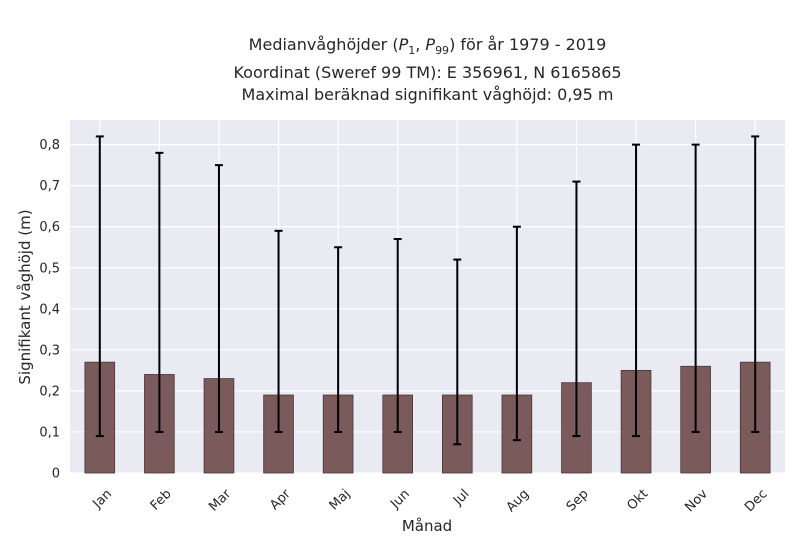  I want to click on x-tick-labels: Jan Feb Mar Apr Maj Jun Jul Aug Sep Okt Nov Dec, so click(430, 500).